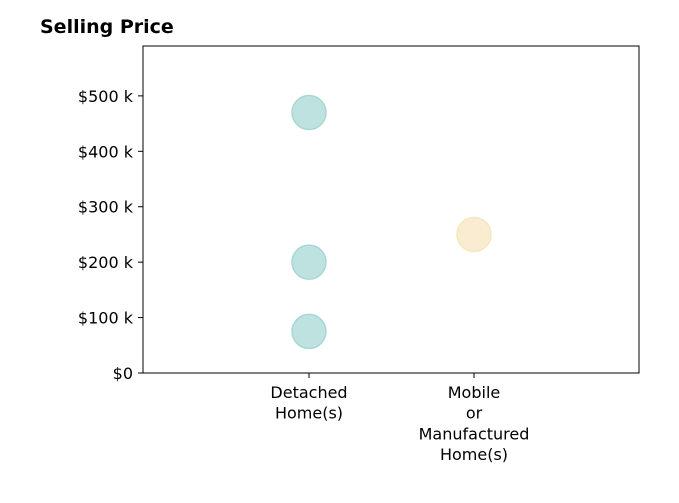 The height and width of the screenshot is (503, 679). I want to click on y-tick-label: $300 k, so click(106, 207).